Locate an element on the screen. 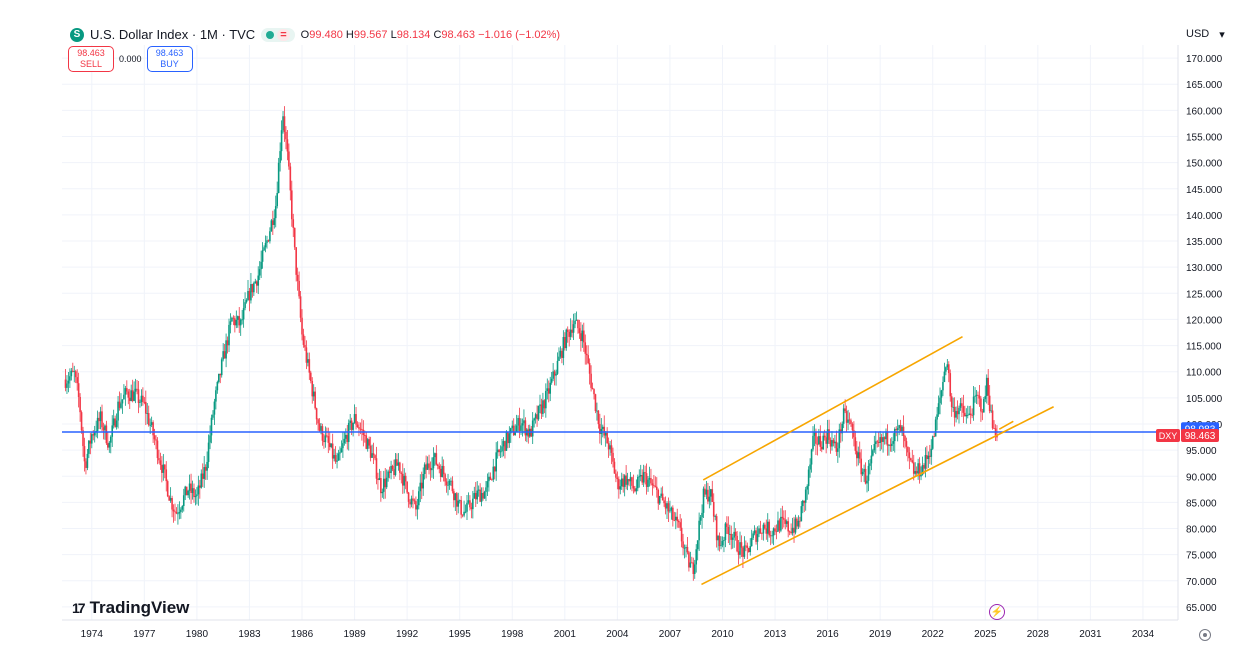 Image resolution: width=1260 pixels, height=663 pixels. symbol-title: U.S. Dollar Index · 1M · TVC is located at coordinates (173, 34).